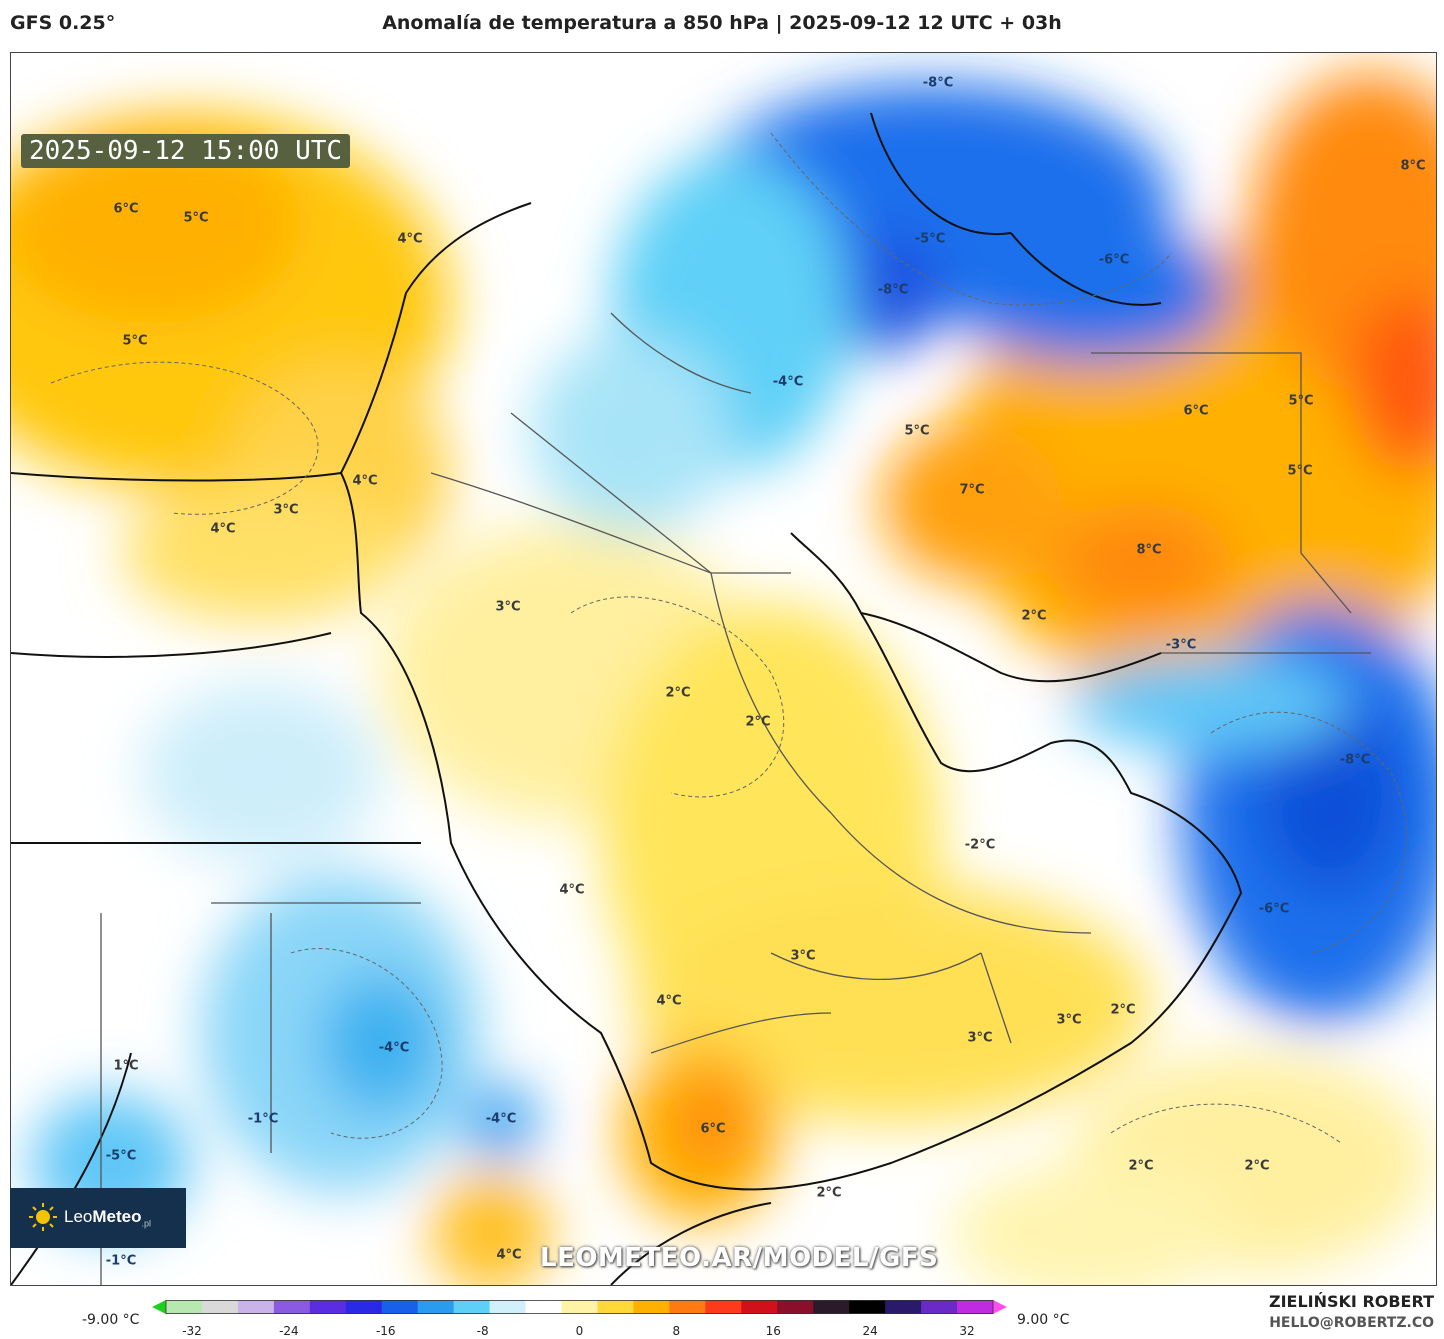 This screenshot has height=1339, width=1444. I want to click on colorbar, so click(579, 1307).